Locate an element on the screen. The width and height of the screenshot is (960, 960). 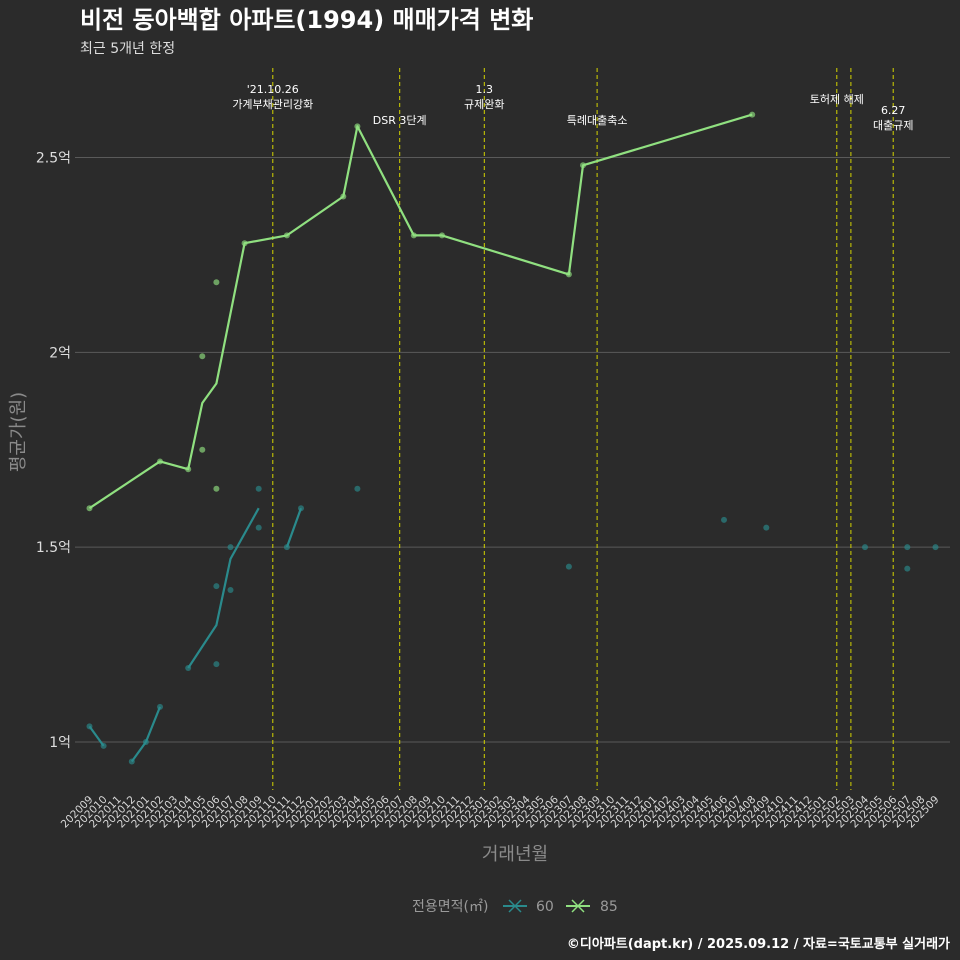
event-annotation: 특례대출축소 is located at coordinates (597, 120).